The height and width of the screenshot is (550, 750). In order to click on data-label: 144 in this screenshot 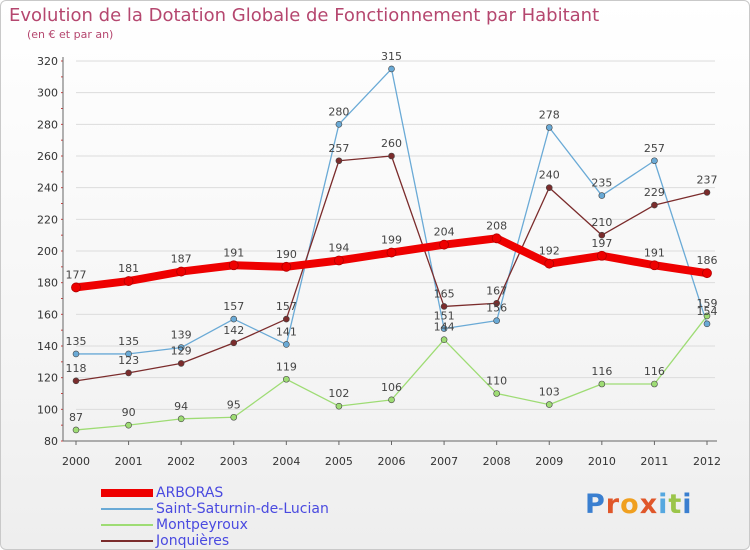, I will do `click(444, 327)`.